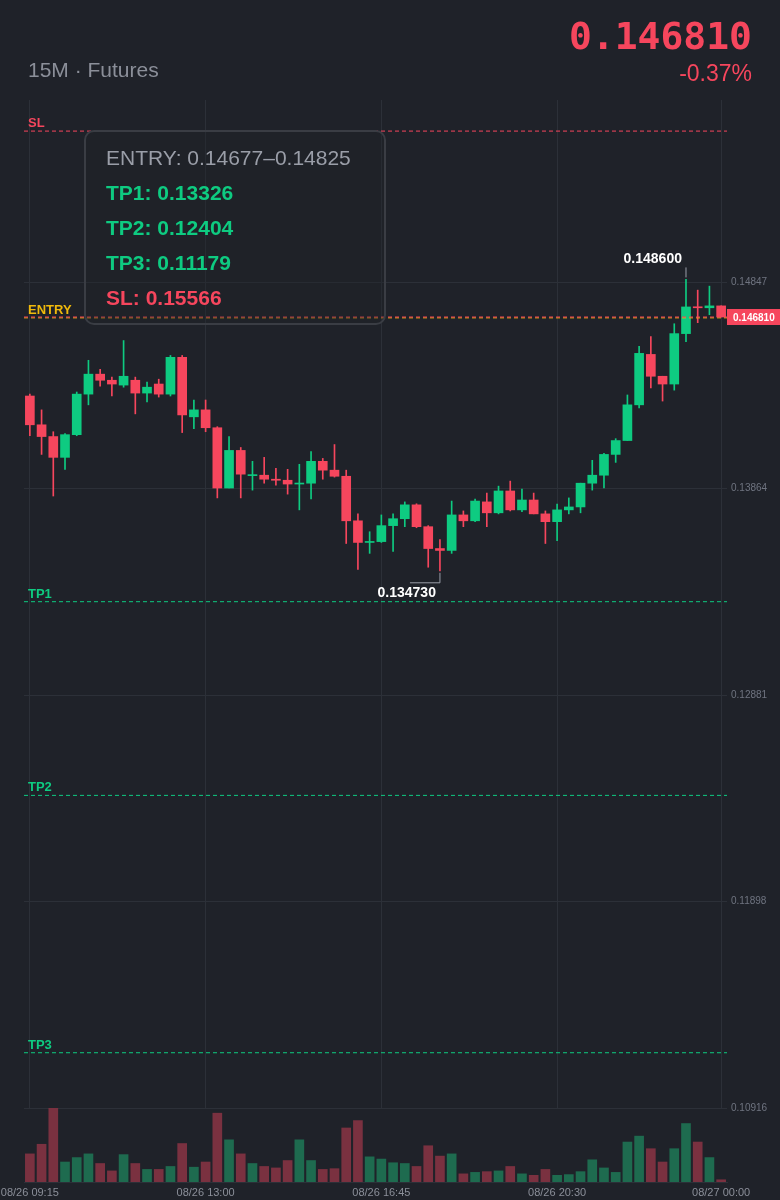 The height and width of the screenshot is (1200, 780). I want to click on ref-line-label: TP2, so click(40, 787).